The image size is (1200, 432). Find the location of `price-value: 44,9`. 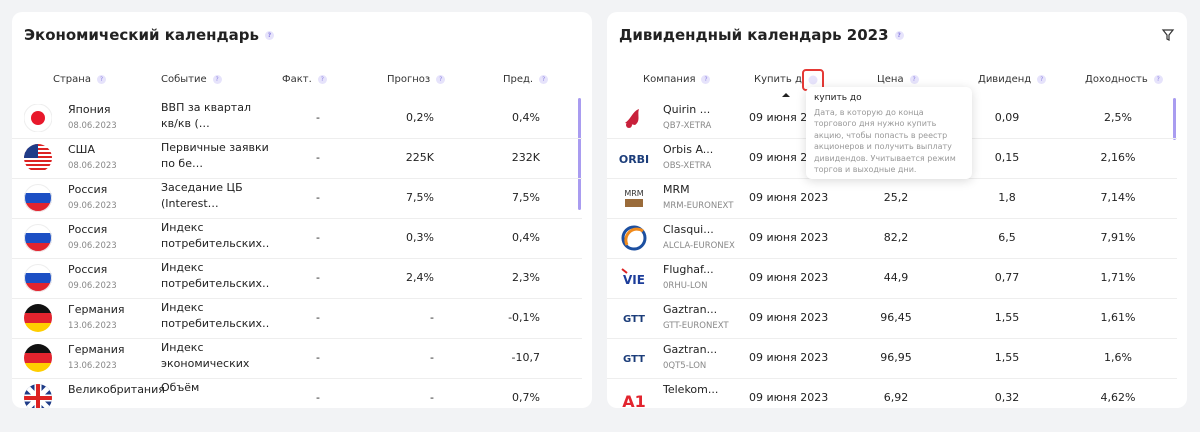

price-value: 44,9 is located at coordinates (896, 277).